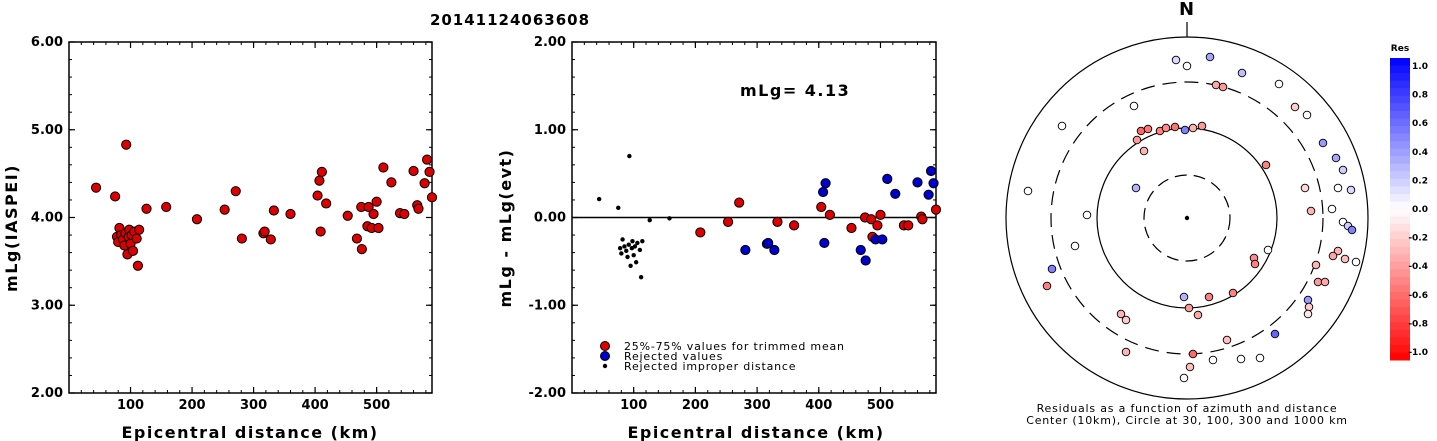  Describe the element at coordinates (47, 130) in the screenshot. I see `y-tick-label: 5.00` at that location.